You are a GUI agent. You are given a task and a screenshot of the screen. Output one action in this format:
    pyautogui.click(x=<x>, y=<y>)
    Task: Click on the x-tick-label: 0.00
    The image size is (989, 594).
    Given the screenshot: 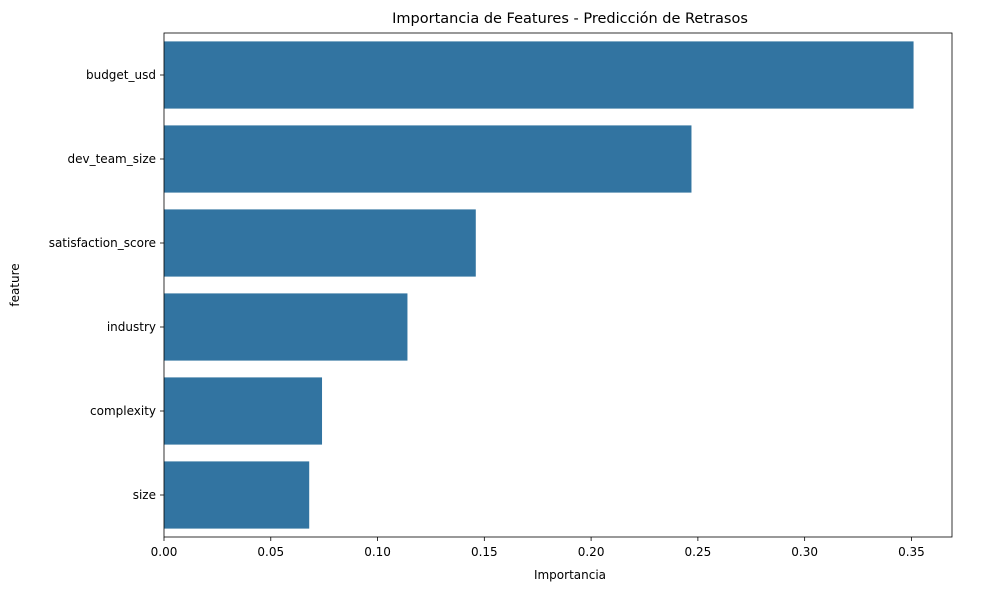 What is the action you would take?
    pyautogui.click(x=164, y=552)
    